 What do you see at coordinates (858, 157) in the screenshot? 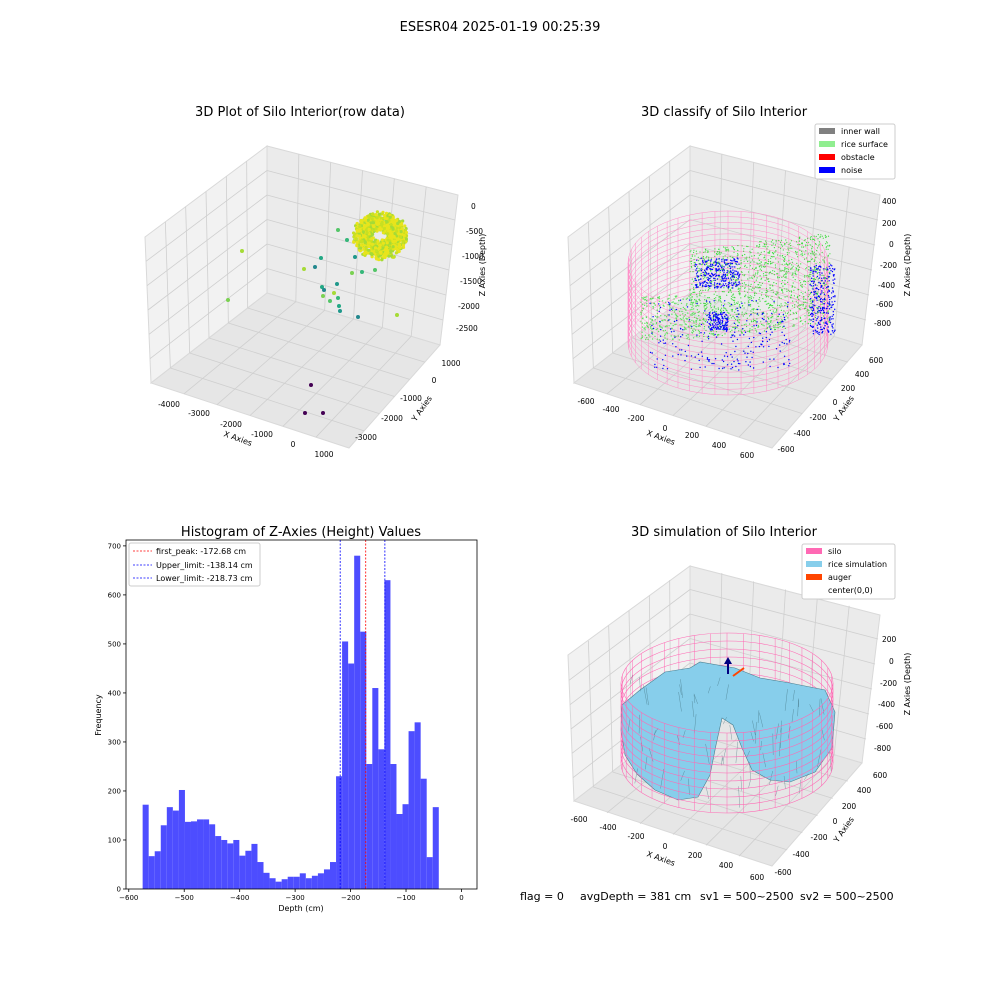
I see `legend-label-obstacle: obstacle` at bounding box center [858, 157].